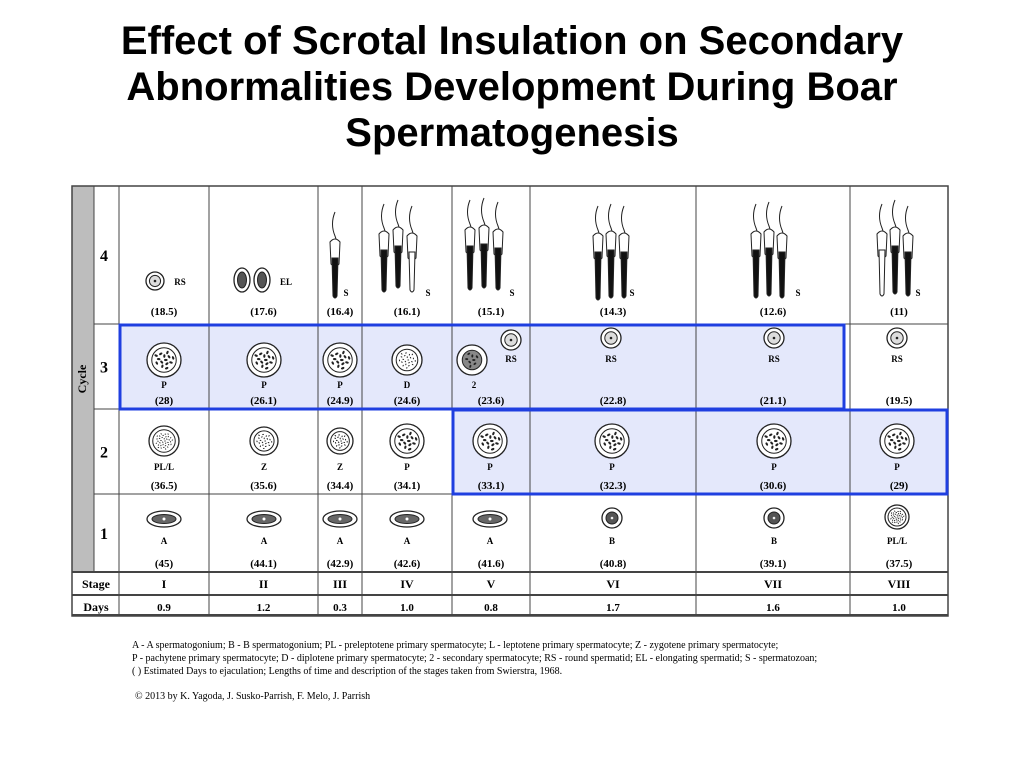 The image size is (1024, 768). I want to click on title-line-2: Abnormalities Development During Boar, so click(512, 87).